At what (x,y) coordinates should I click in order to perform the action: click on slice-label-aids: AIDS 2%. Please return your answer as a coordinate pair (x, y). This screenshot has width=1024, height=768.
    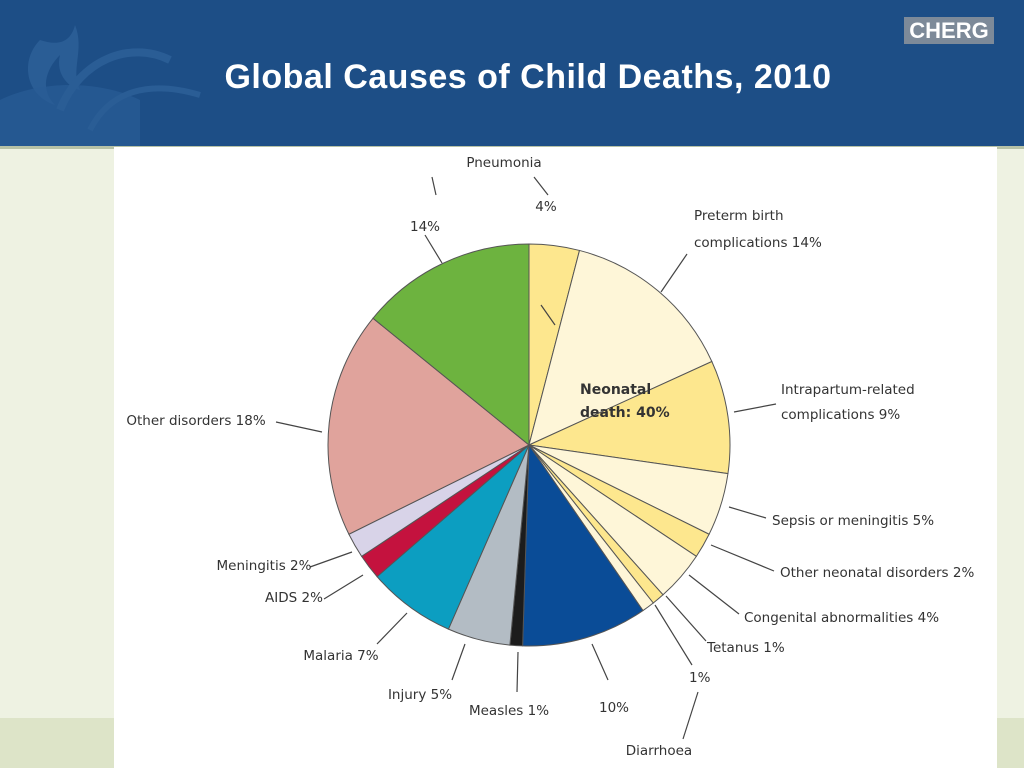
    Looking at the image, I should click on (294, 598).